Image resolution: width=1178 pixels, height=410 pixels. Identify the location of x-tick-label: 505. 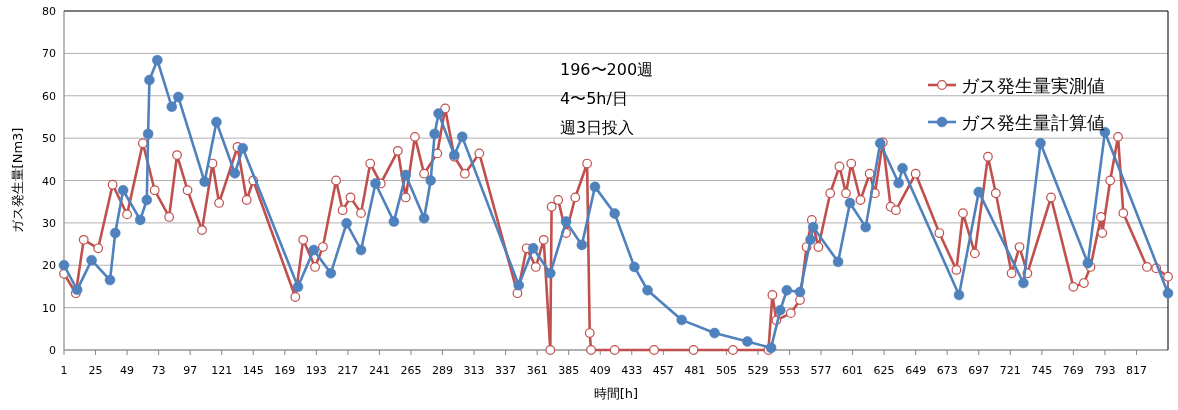
(726, 370).